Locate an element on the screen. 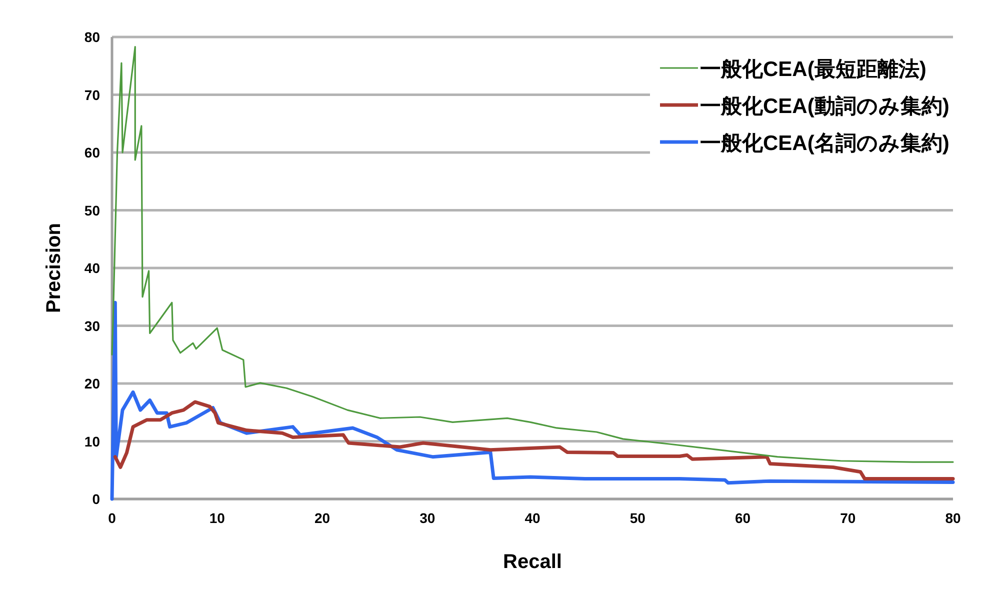 Image resolution: width=981 pixels, height=594 pixels. x-tick-label: 0 is located at coordinates (112, 518).